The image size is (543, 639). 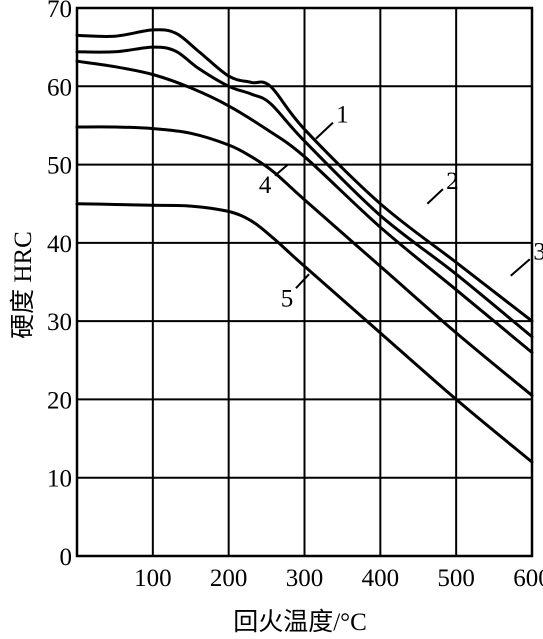 What do you see at coordinates (59, 166) in the screenshot?
I see `y-tick-label: 50` at bounding box center [59, 166].